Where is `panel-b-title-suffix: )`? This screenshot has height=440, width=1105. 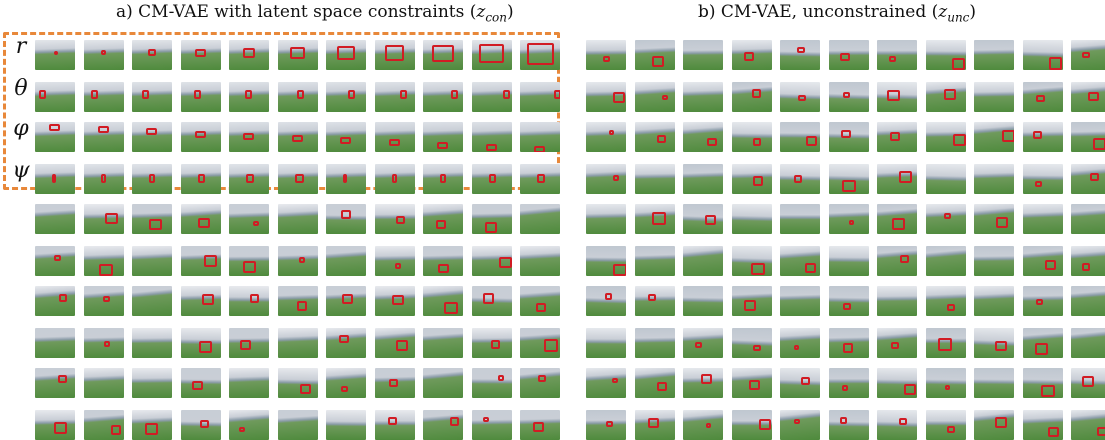
panel-b-title-suffix: ) is located at coordinates (973, 12).